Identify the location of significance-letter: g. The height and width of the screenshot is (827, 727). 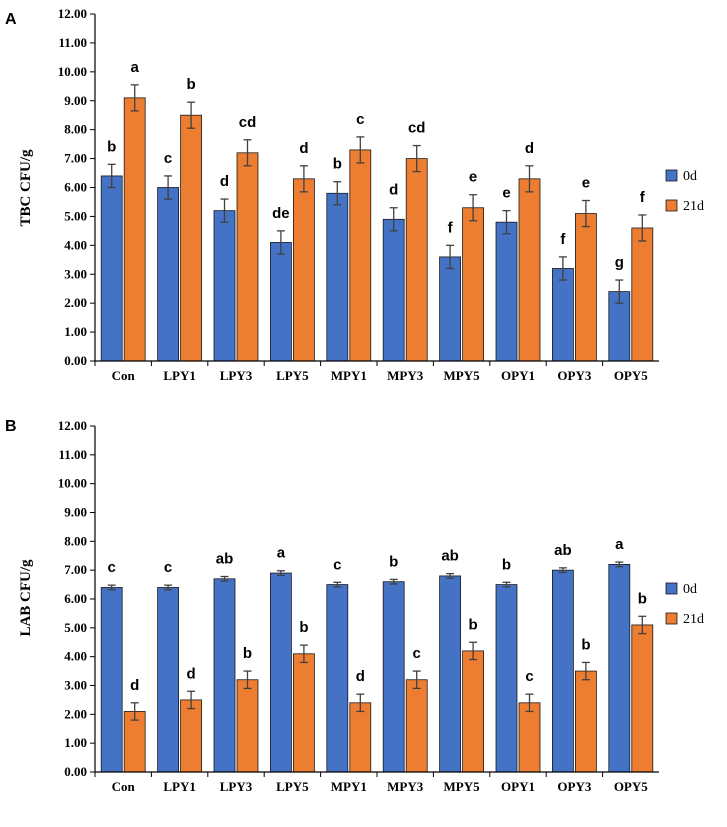
(619, 262).